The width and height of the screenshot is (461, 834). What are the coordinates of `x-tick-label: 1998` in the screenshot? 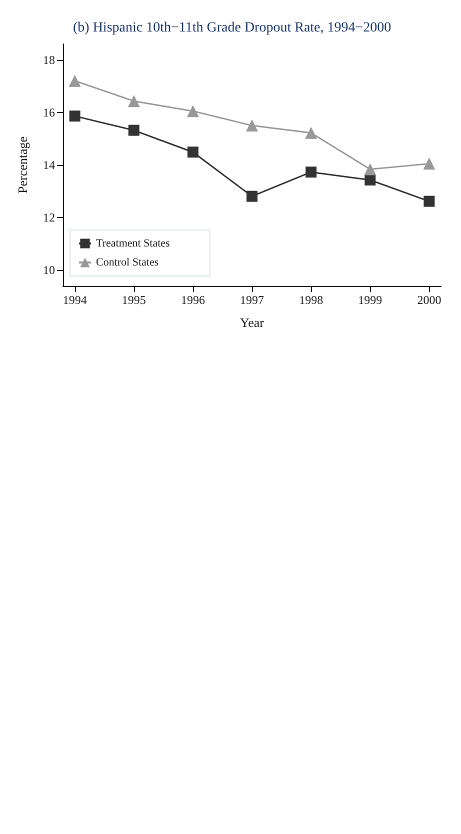 It's located at (311, 300).